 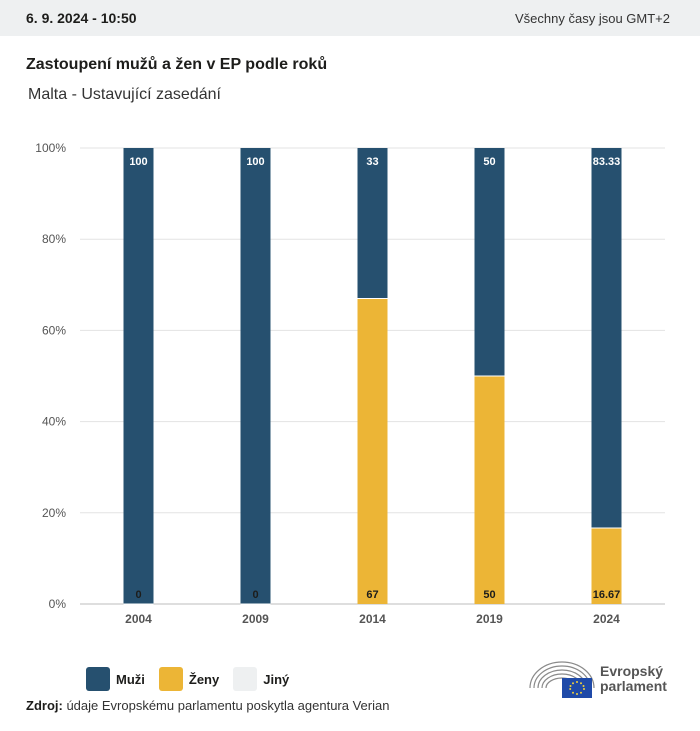 What do you see at coordinates (54, 239) in the screenshot?
I see `y-tick-label: 80%` at bounding box center [54, 239].